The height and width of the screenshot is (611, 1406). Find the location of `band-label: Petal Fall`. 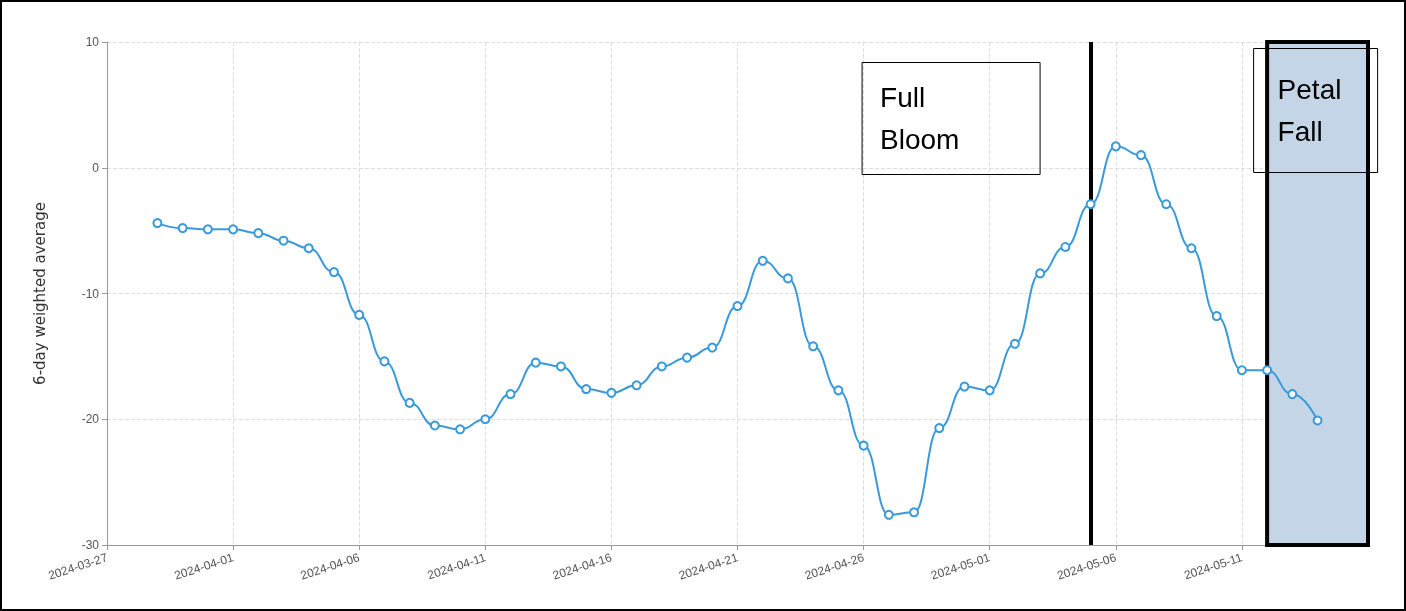

band-label: Petal Fall is located at coordinates (1313, 110).